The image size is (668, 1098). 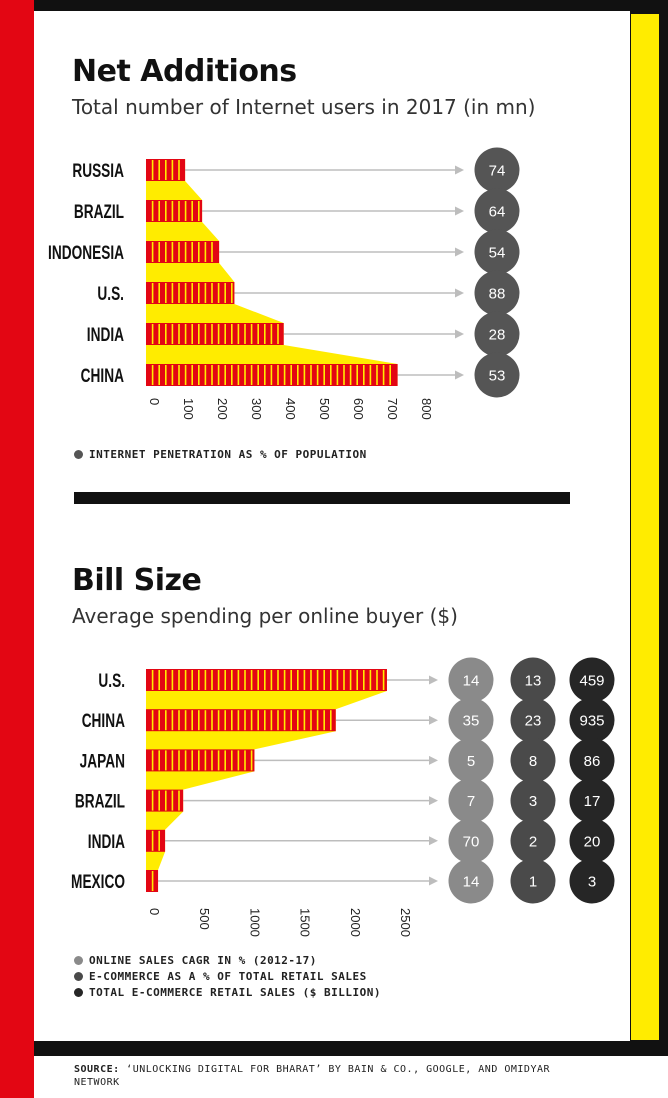 What do you see at coordinates (591, 721) in the screenshot?
I see `circle-value: 935` at bounding box center [591, 721].